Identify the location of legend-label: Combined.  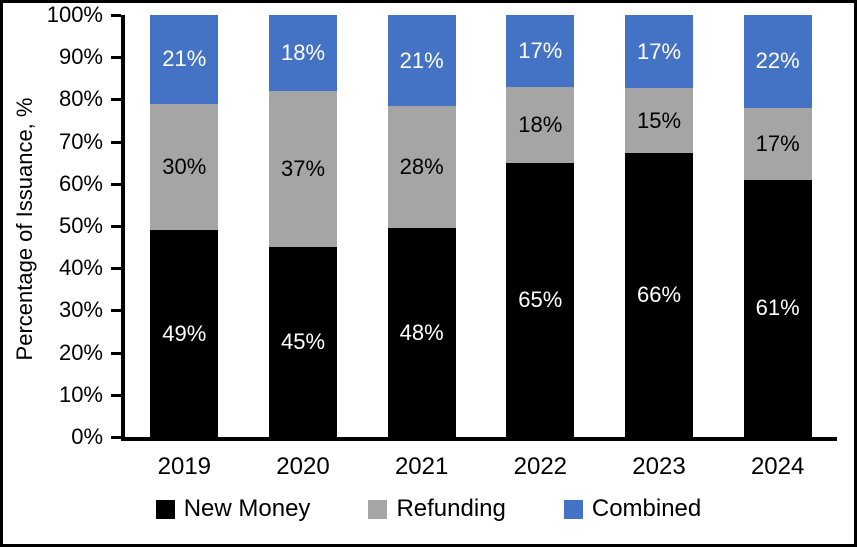
(646, 508).